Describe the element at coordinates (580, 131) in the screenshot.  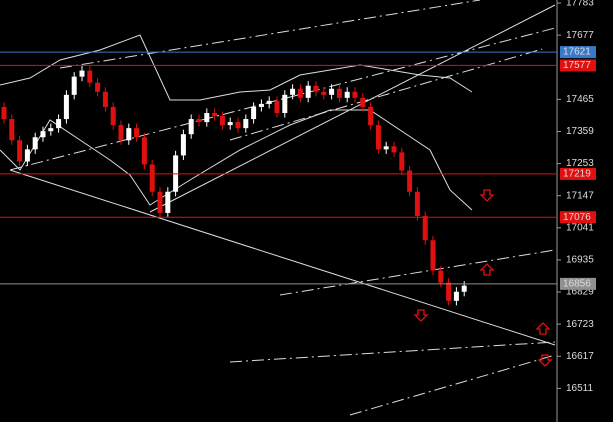
I see `y-tick-label: 17359` at that location.